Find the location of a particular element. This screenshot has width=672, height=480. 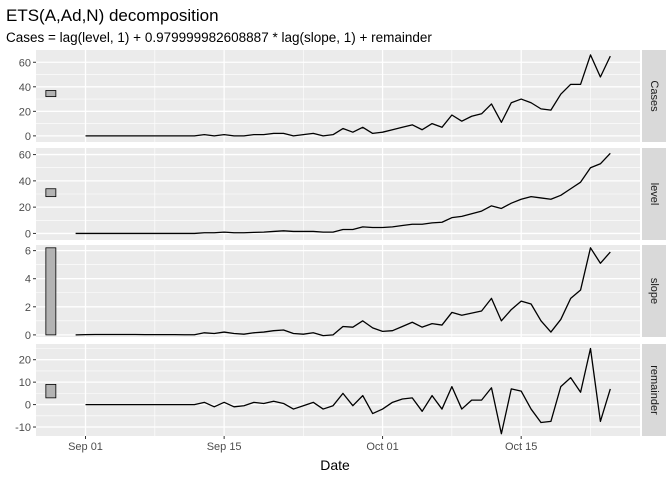

facet-strip-label: remainder is located at coordinates (654, 390).